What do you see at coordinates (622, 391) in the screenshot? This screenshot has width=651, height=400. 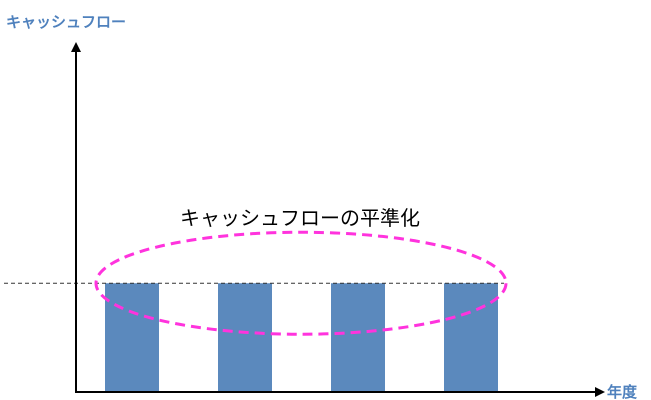 I see `x-axis-label: 年度` at bounding box center [622, 391].